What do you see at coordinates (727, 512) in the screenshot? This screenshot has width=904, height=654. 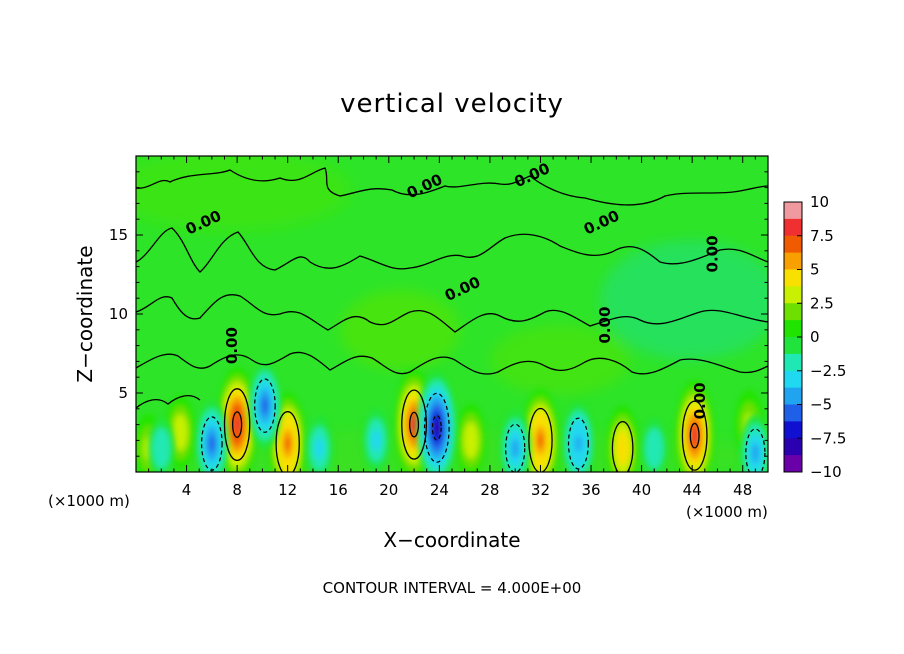 I see `x-unit-right: (×1000 m)` at bounding box center [727, 512].